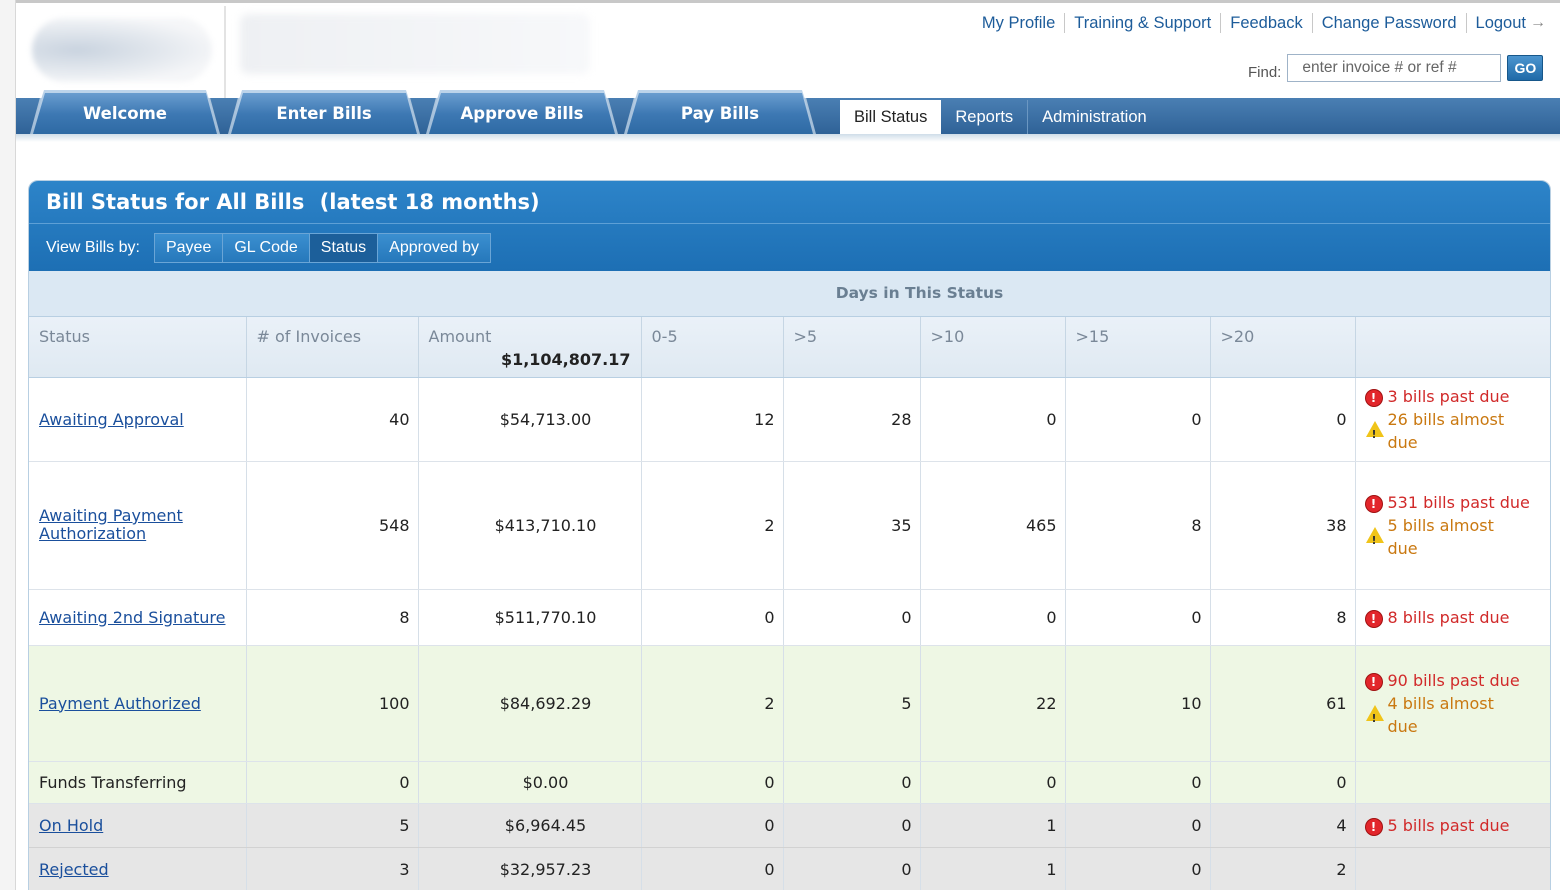 The width and height of the screenshot is (1560, 890). I want to click on almost-due-text: 26 bills almost due, so click(1446, 430).